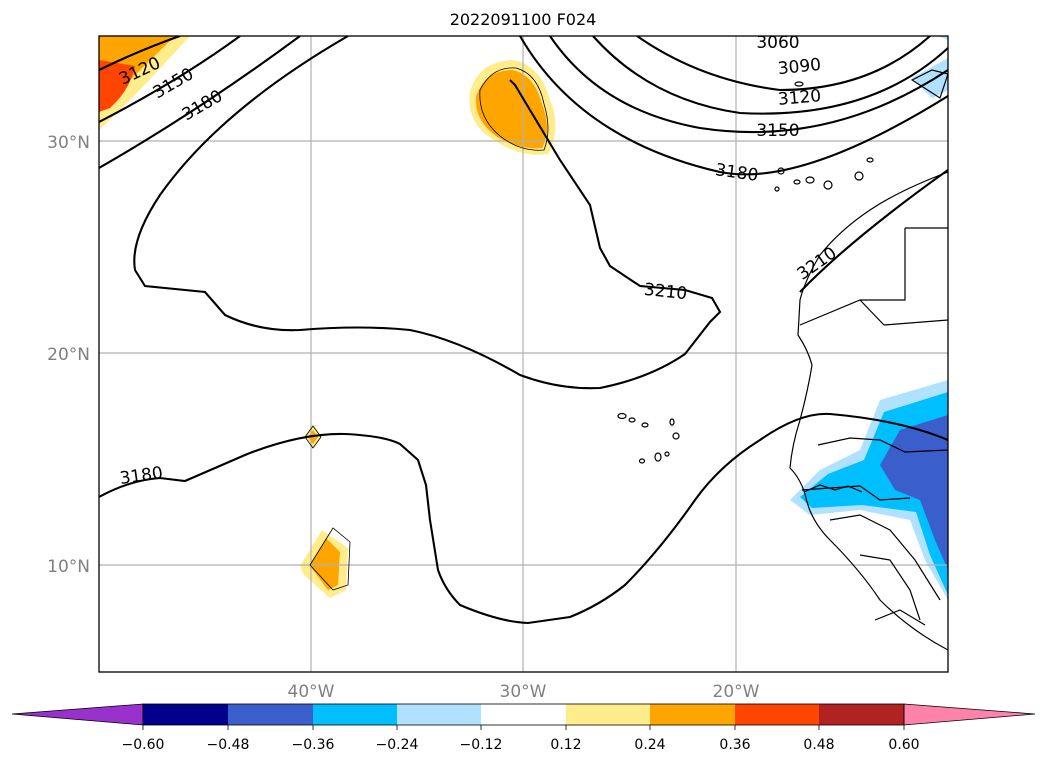  I want to click on contour-label-3180-south: 3180, so click(141, 476).